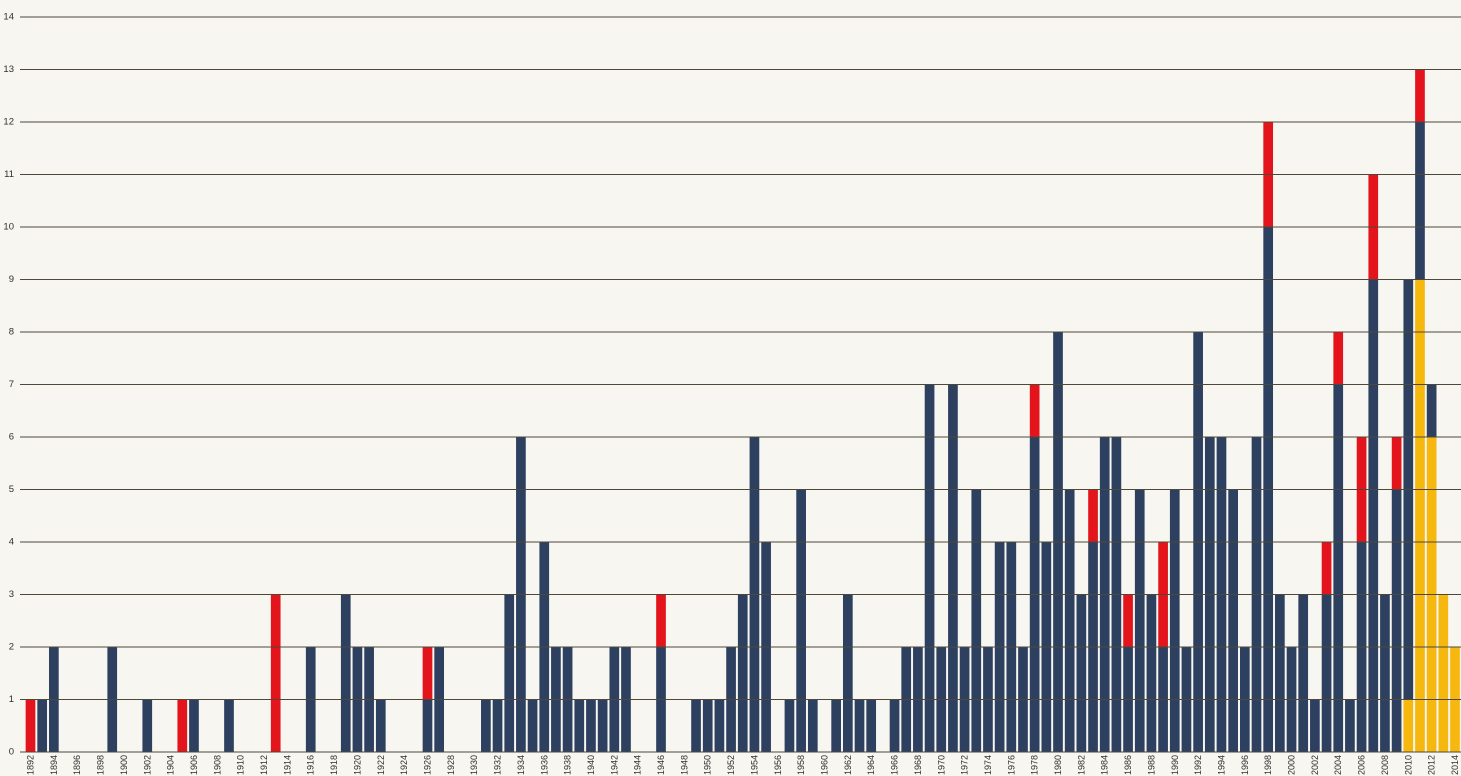  I want to click on y-tick-label-4: 4, so click(11, 542).